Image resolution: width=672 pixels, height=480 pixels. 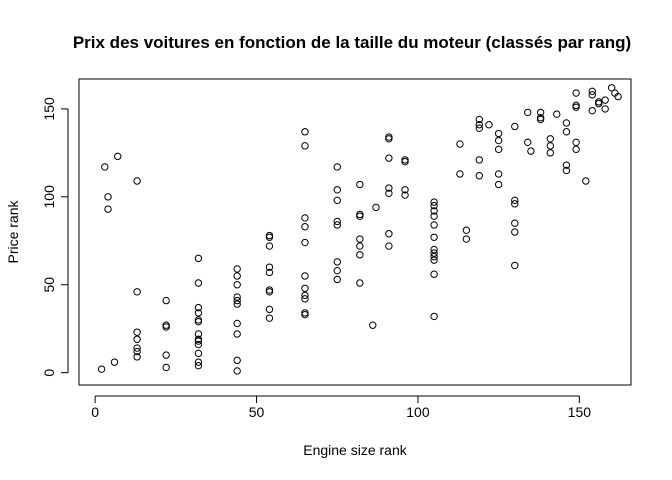 I want to click on y-tick-label: 0, so click(x=49, y=373).